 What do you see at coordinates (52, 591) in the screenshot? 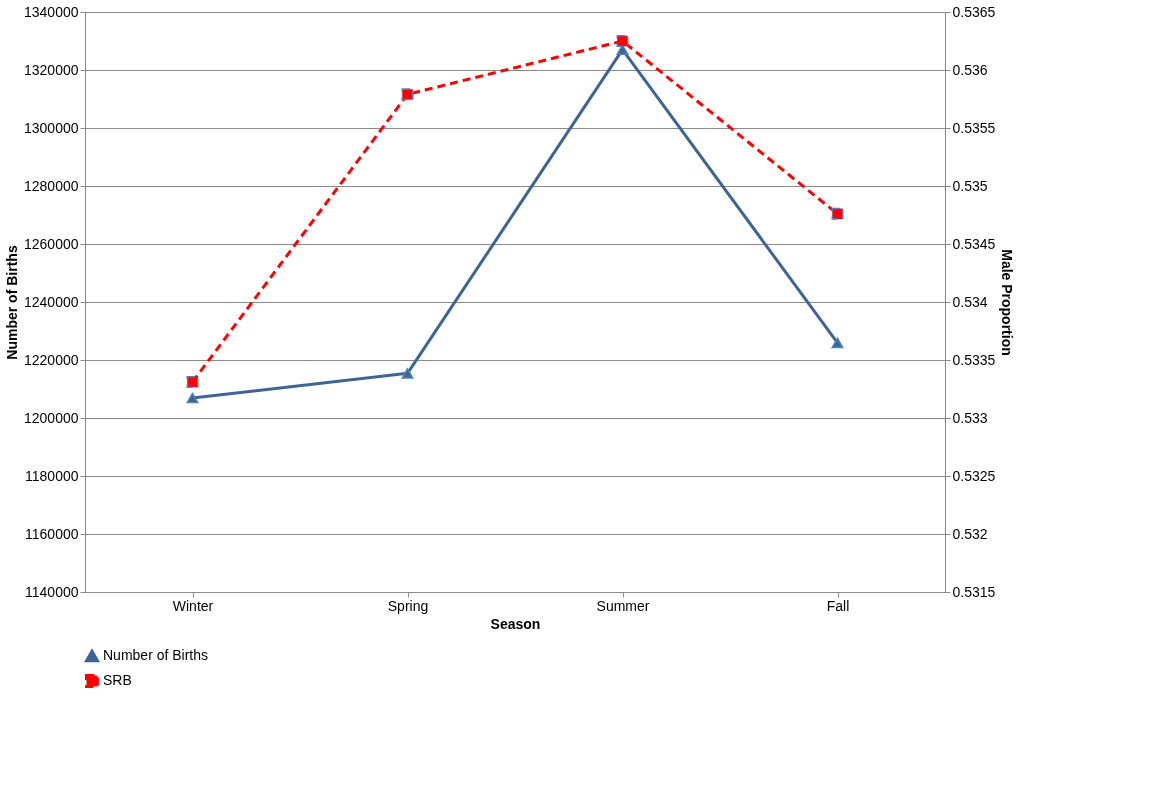
I see `y-tick-label: 1140000` at bounding box center [52, 591].